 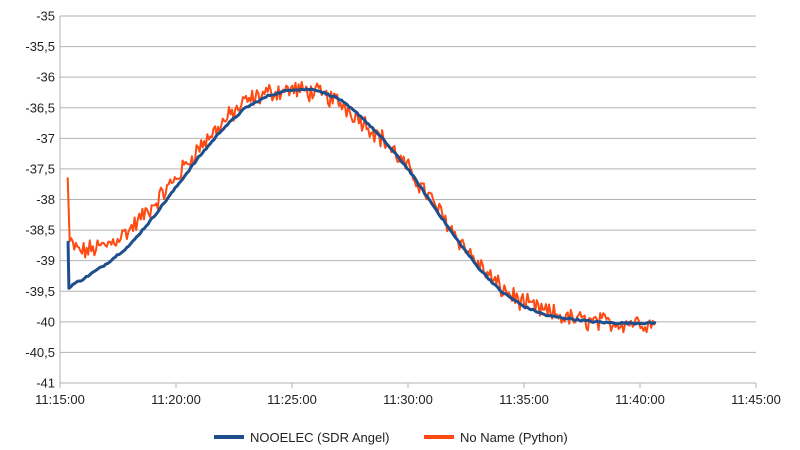 What do you see at coordinates (756, 399) in the screenshot?
I see `x-tick-label: 11:45:00` at bounding box center [756, 399].